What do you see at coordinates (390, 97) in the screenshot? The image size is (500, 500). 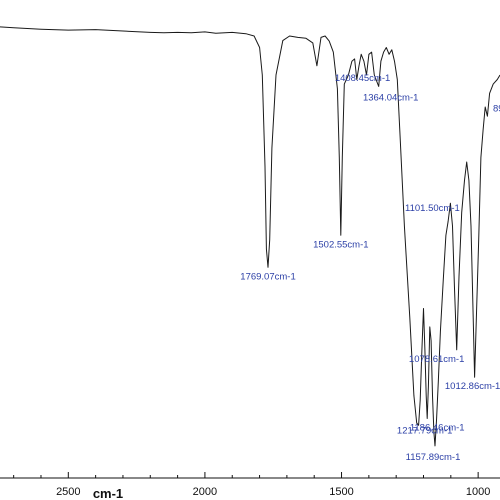 I see `peak-label: 1364.04cm-1` at bounding box center [390, 97].